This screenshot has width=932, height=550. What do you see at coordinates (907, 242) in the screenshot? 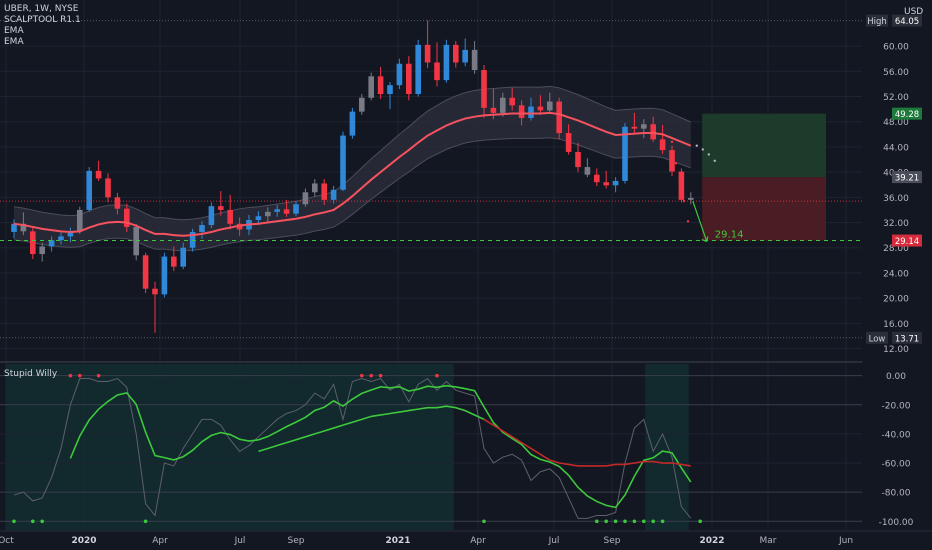
I see `price-tag-value: 29.14` at bounding box center [907, 242].